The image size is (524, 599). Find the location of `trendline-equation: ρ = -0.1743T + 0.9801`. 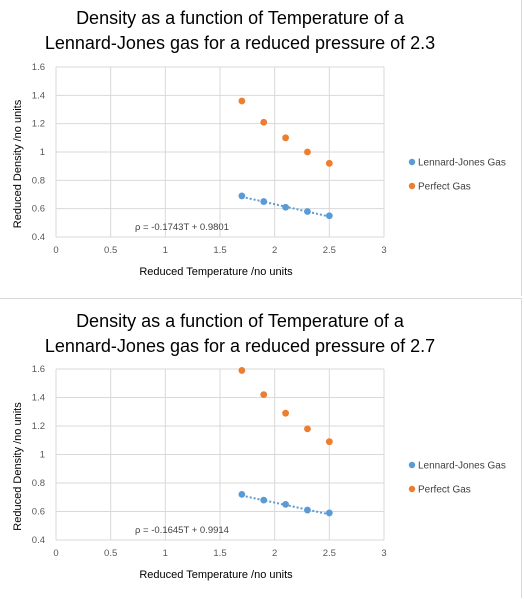

trendline-equation: ρ = -0.1743T + 0.9801 is located at coordinates (182, 227).